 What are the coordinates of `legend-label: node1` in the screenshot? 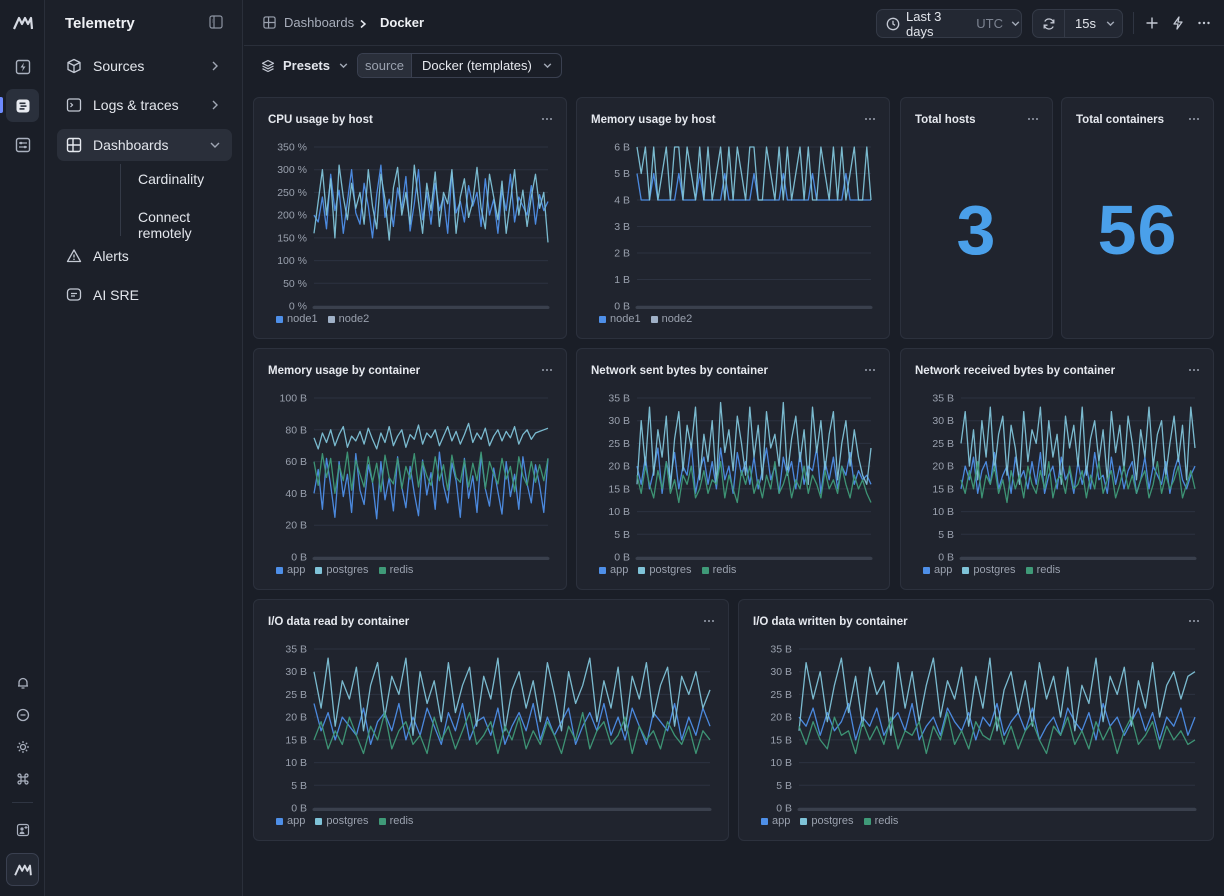 It's located at (625, 319).